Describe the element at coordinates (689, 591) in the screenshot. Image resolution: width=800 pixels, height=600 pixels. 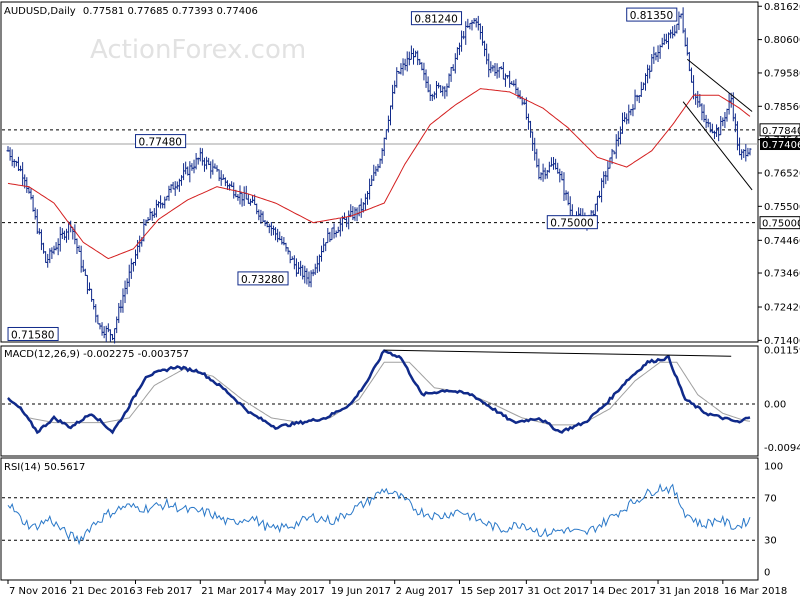
I see `x-tick-label: 31 Jan 2018` at that location.